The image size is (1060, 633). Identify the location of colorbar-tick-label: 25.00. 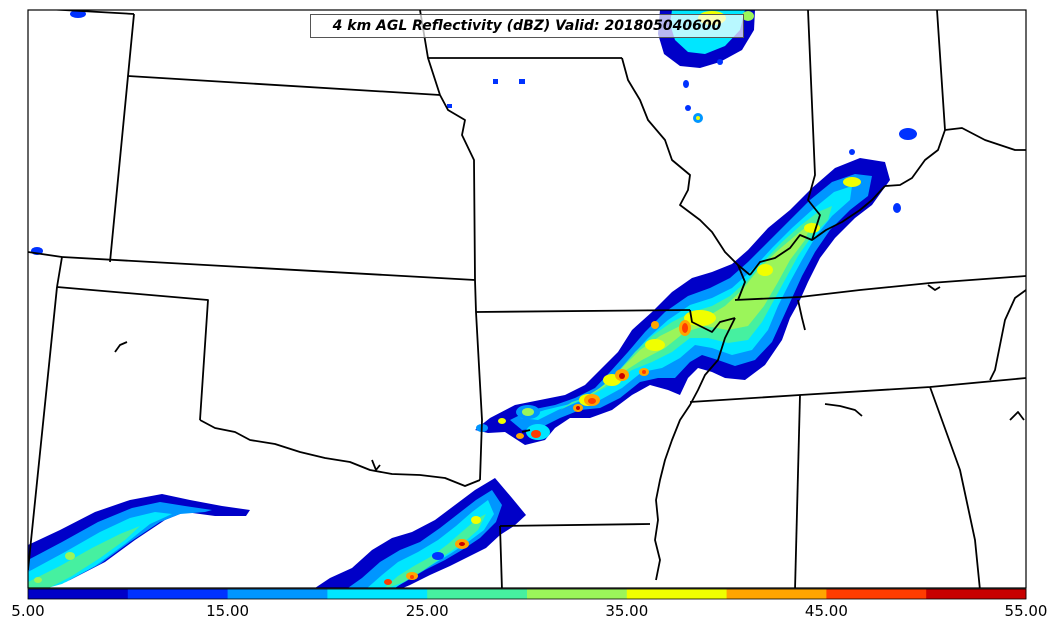
(427, 611).